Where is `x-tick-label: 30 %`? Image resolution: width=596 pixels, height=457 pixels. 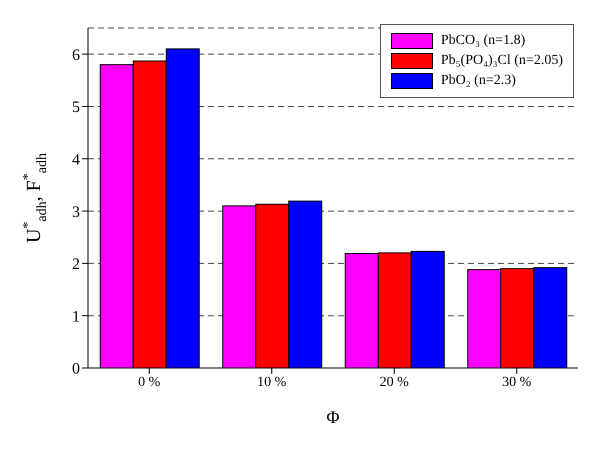 x-tick-label: 30 % is located at coordinates (517, 382).